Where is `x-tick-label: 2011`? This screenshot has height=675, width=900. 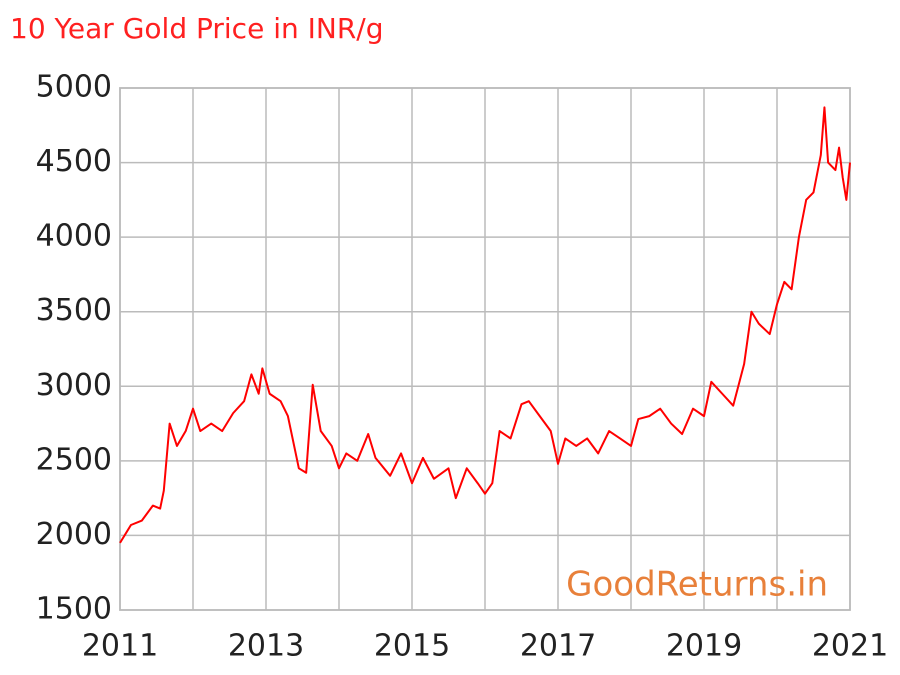
x-tick-label: 2011 is located at coordinates (120, 646).